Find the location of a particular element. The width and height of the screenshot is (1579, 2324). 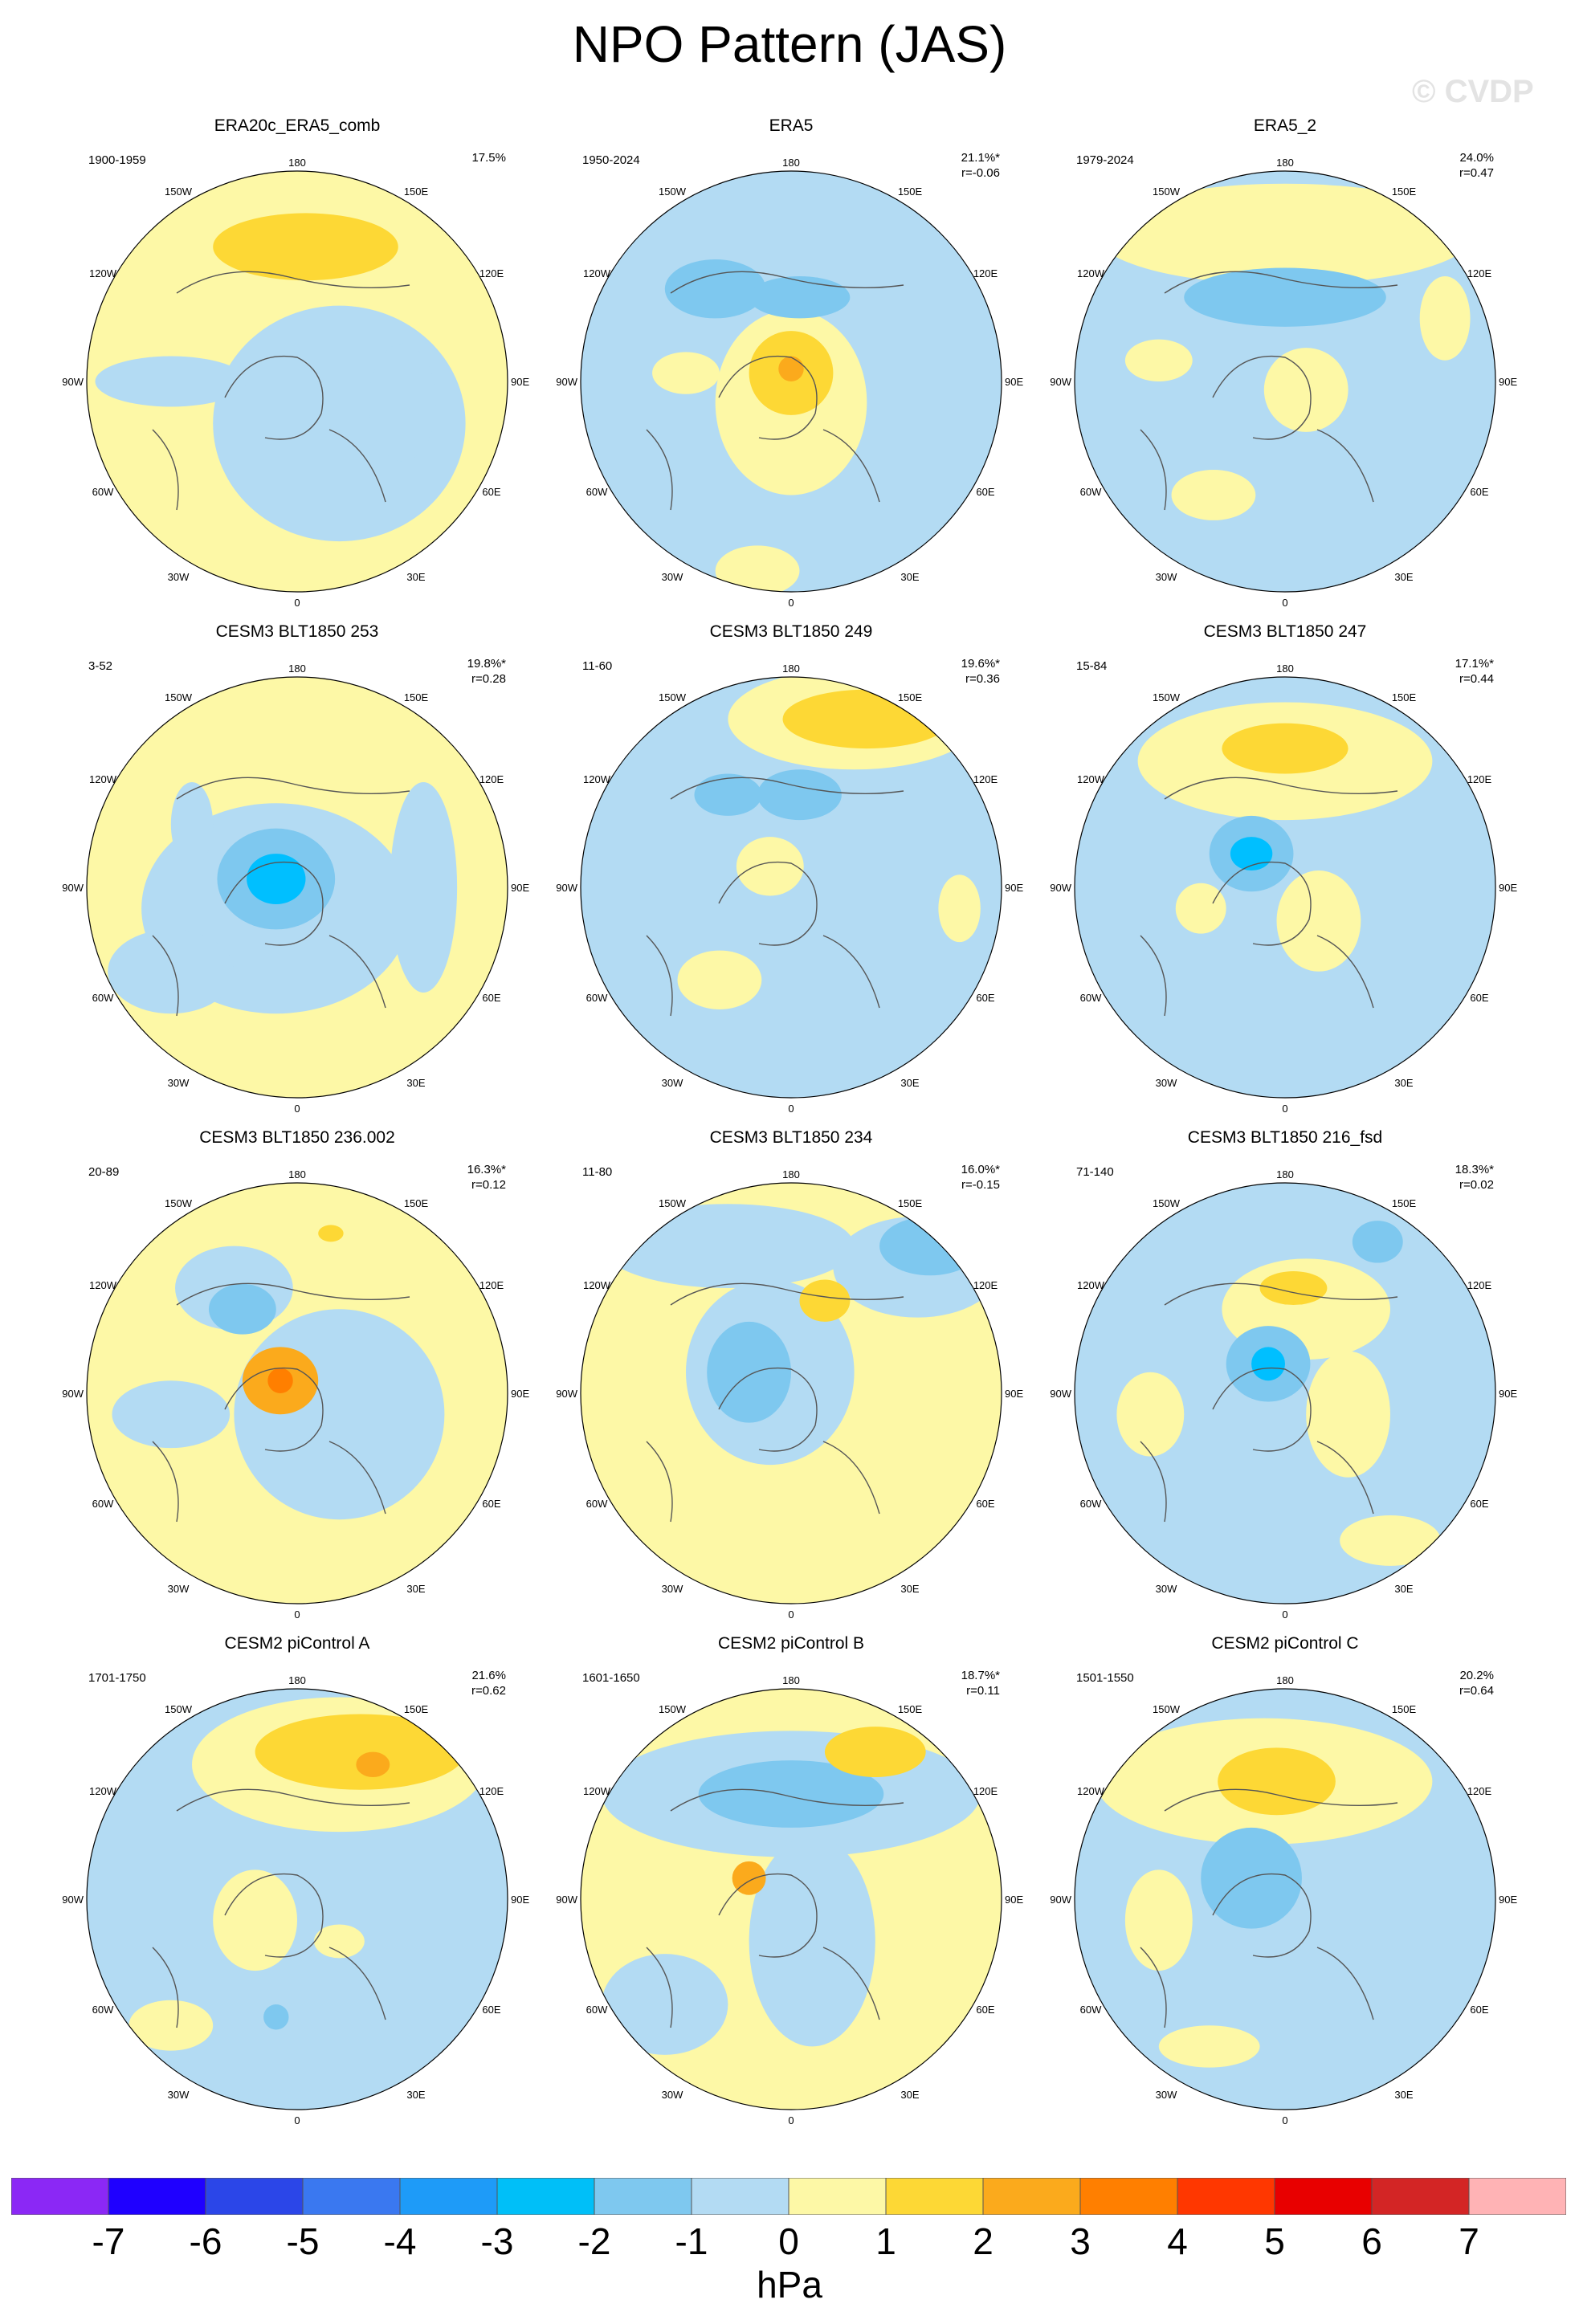

panel-variance: 16.3%* r=0.12 is located at coordinates (486, 1178).